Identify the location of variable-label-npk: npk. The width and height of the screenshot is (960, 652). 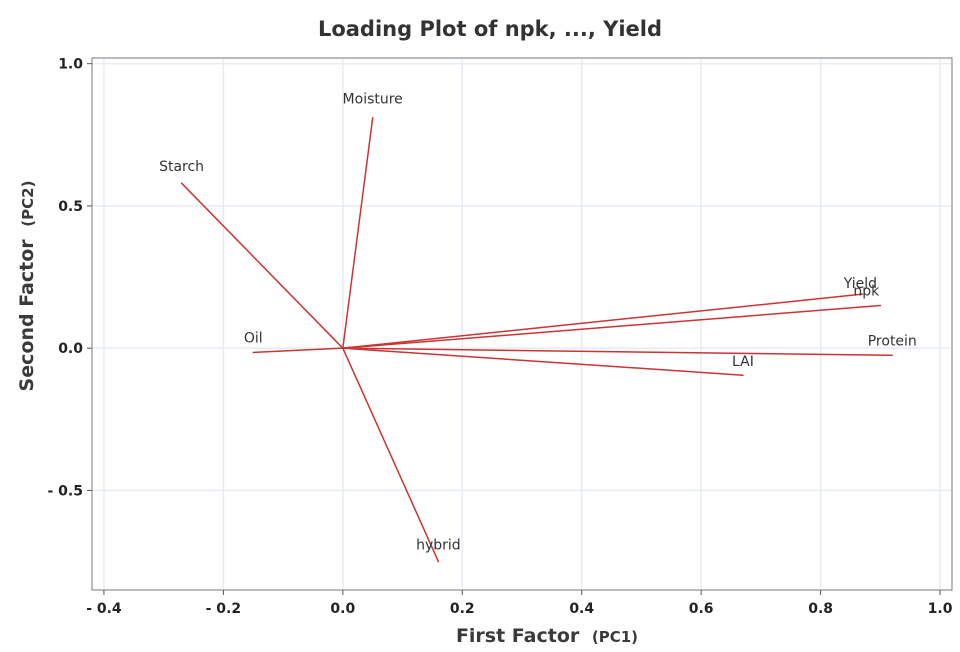
(866, 292).